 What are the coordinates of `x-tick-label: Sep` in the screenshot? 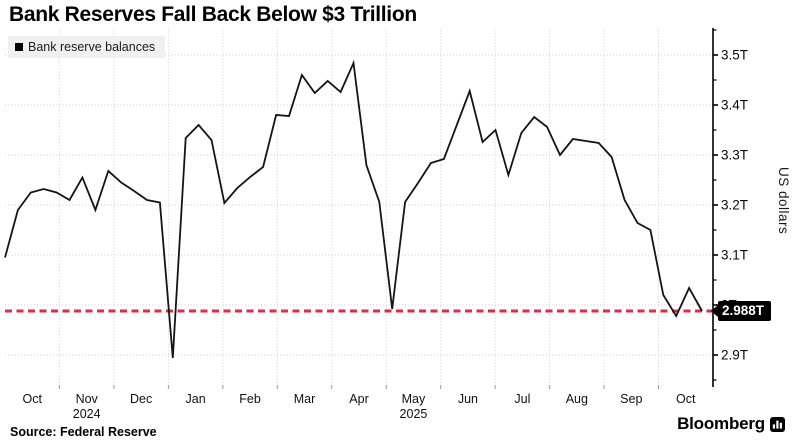 It's located at (631, 399).